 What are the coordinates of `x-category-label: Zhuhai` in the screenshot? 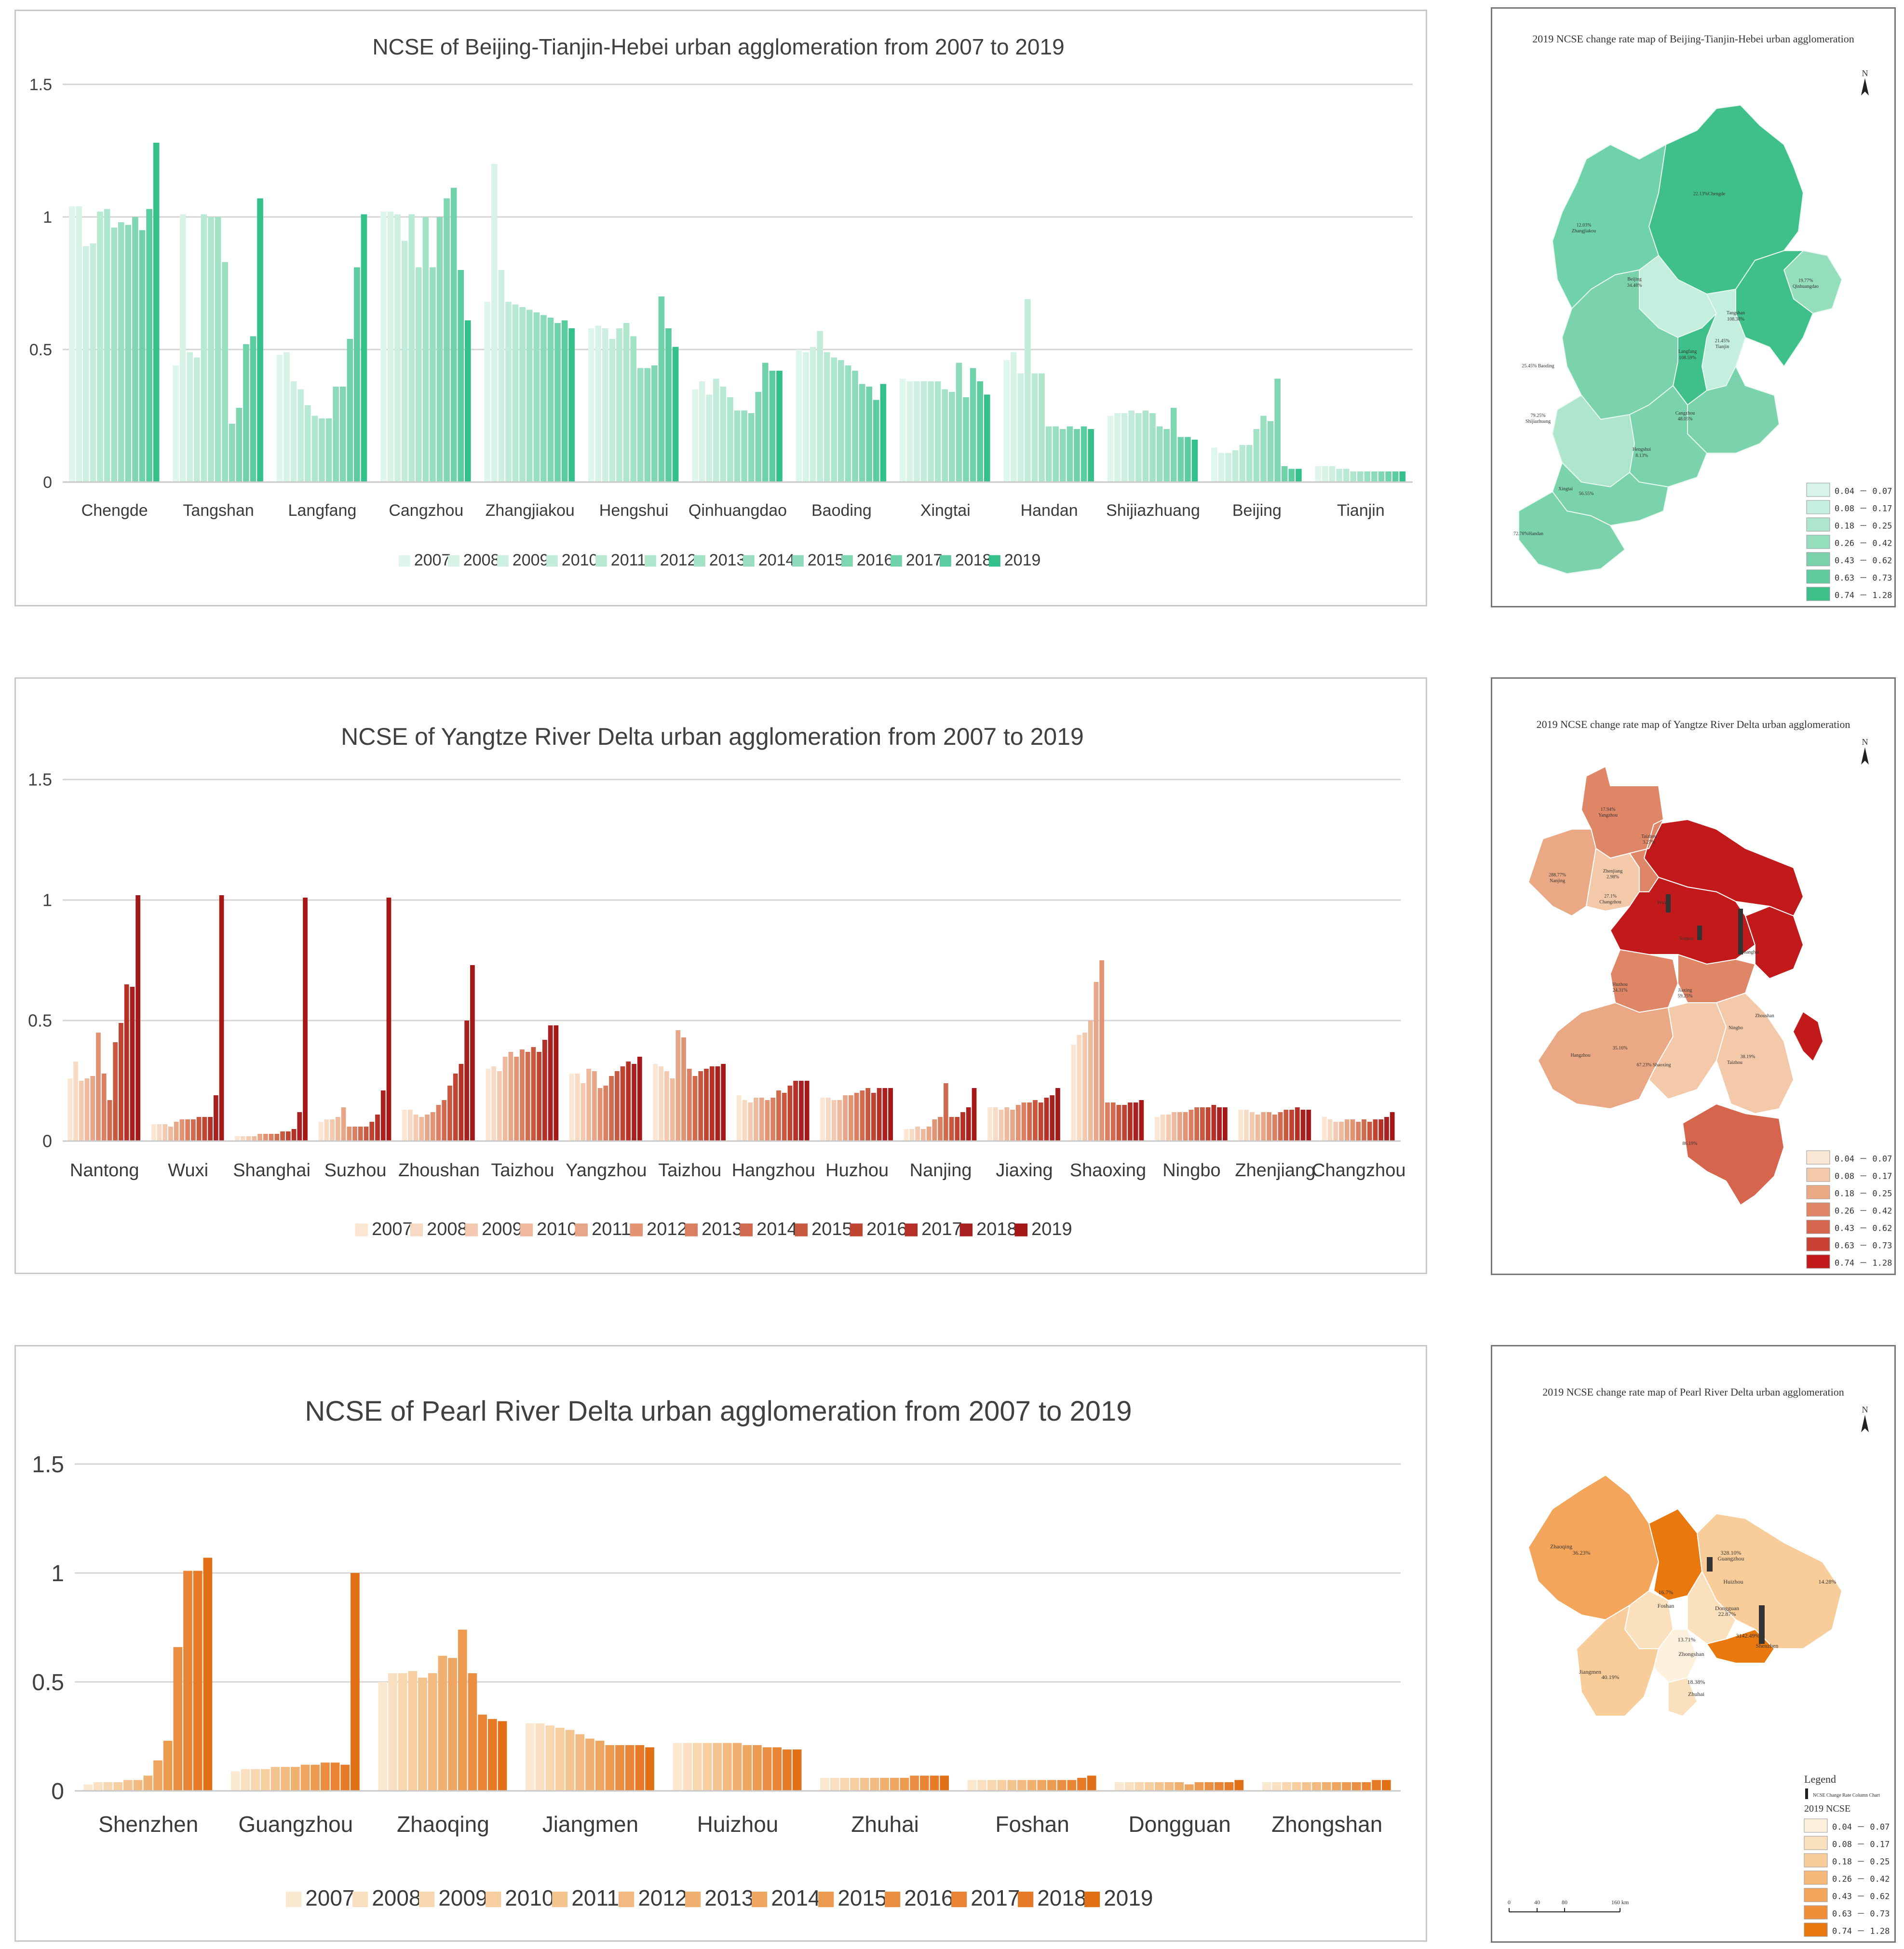 It's located at (885, 1825).